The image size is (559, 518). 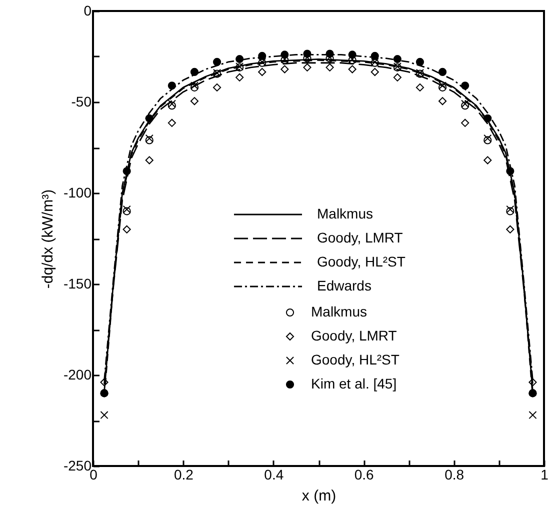 What do you see at coordinates (77, 284) in the screenshot?
I see `y-tick-label: -150` at bounding box center [77, 284].